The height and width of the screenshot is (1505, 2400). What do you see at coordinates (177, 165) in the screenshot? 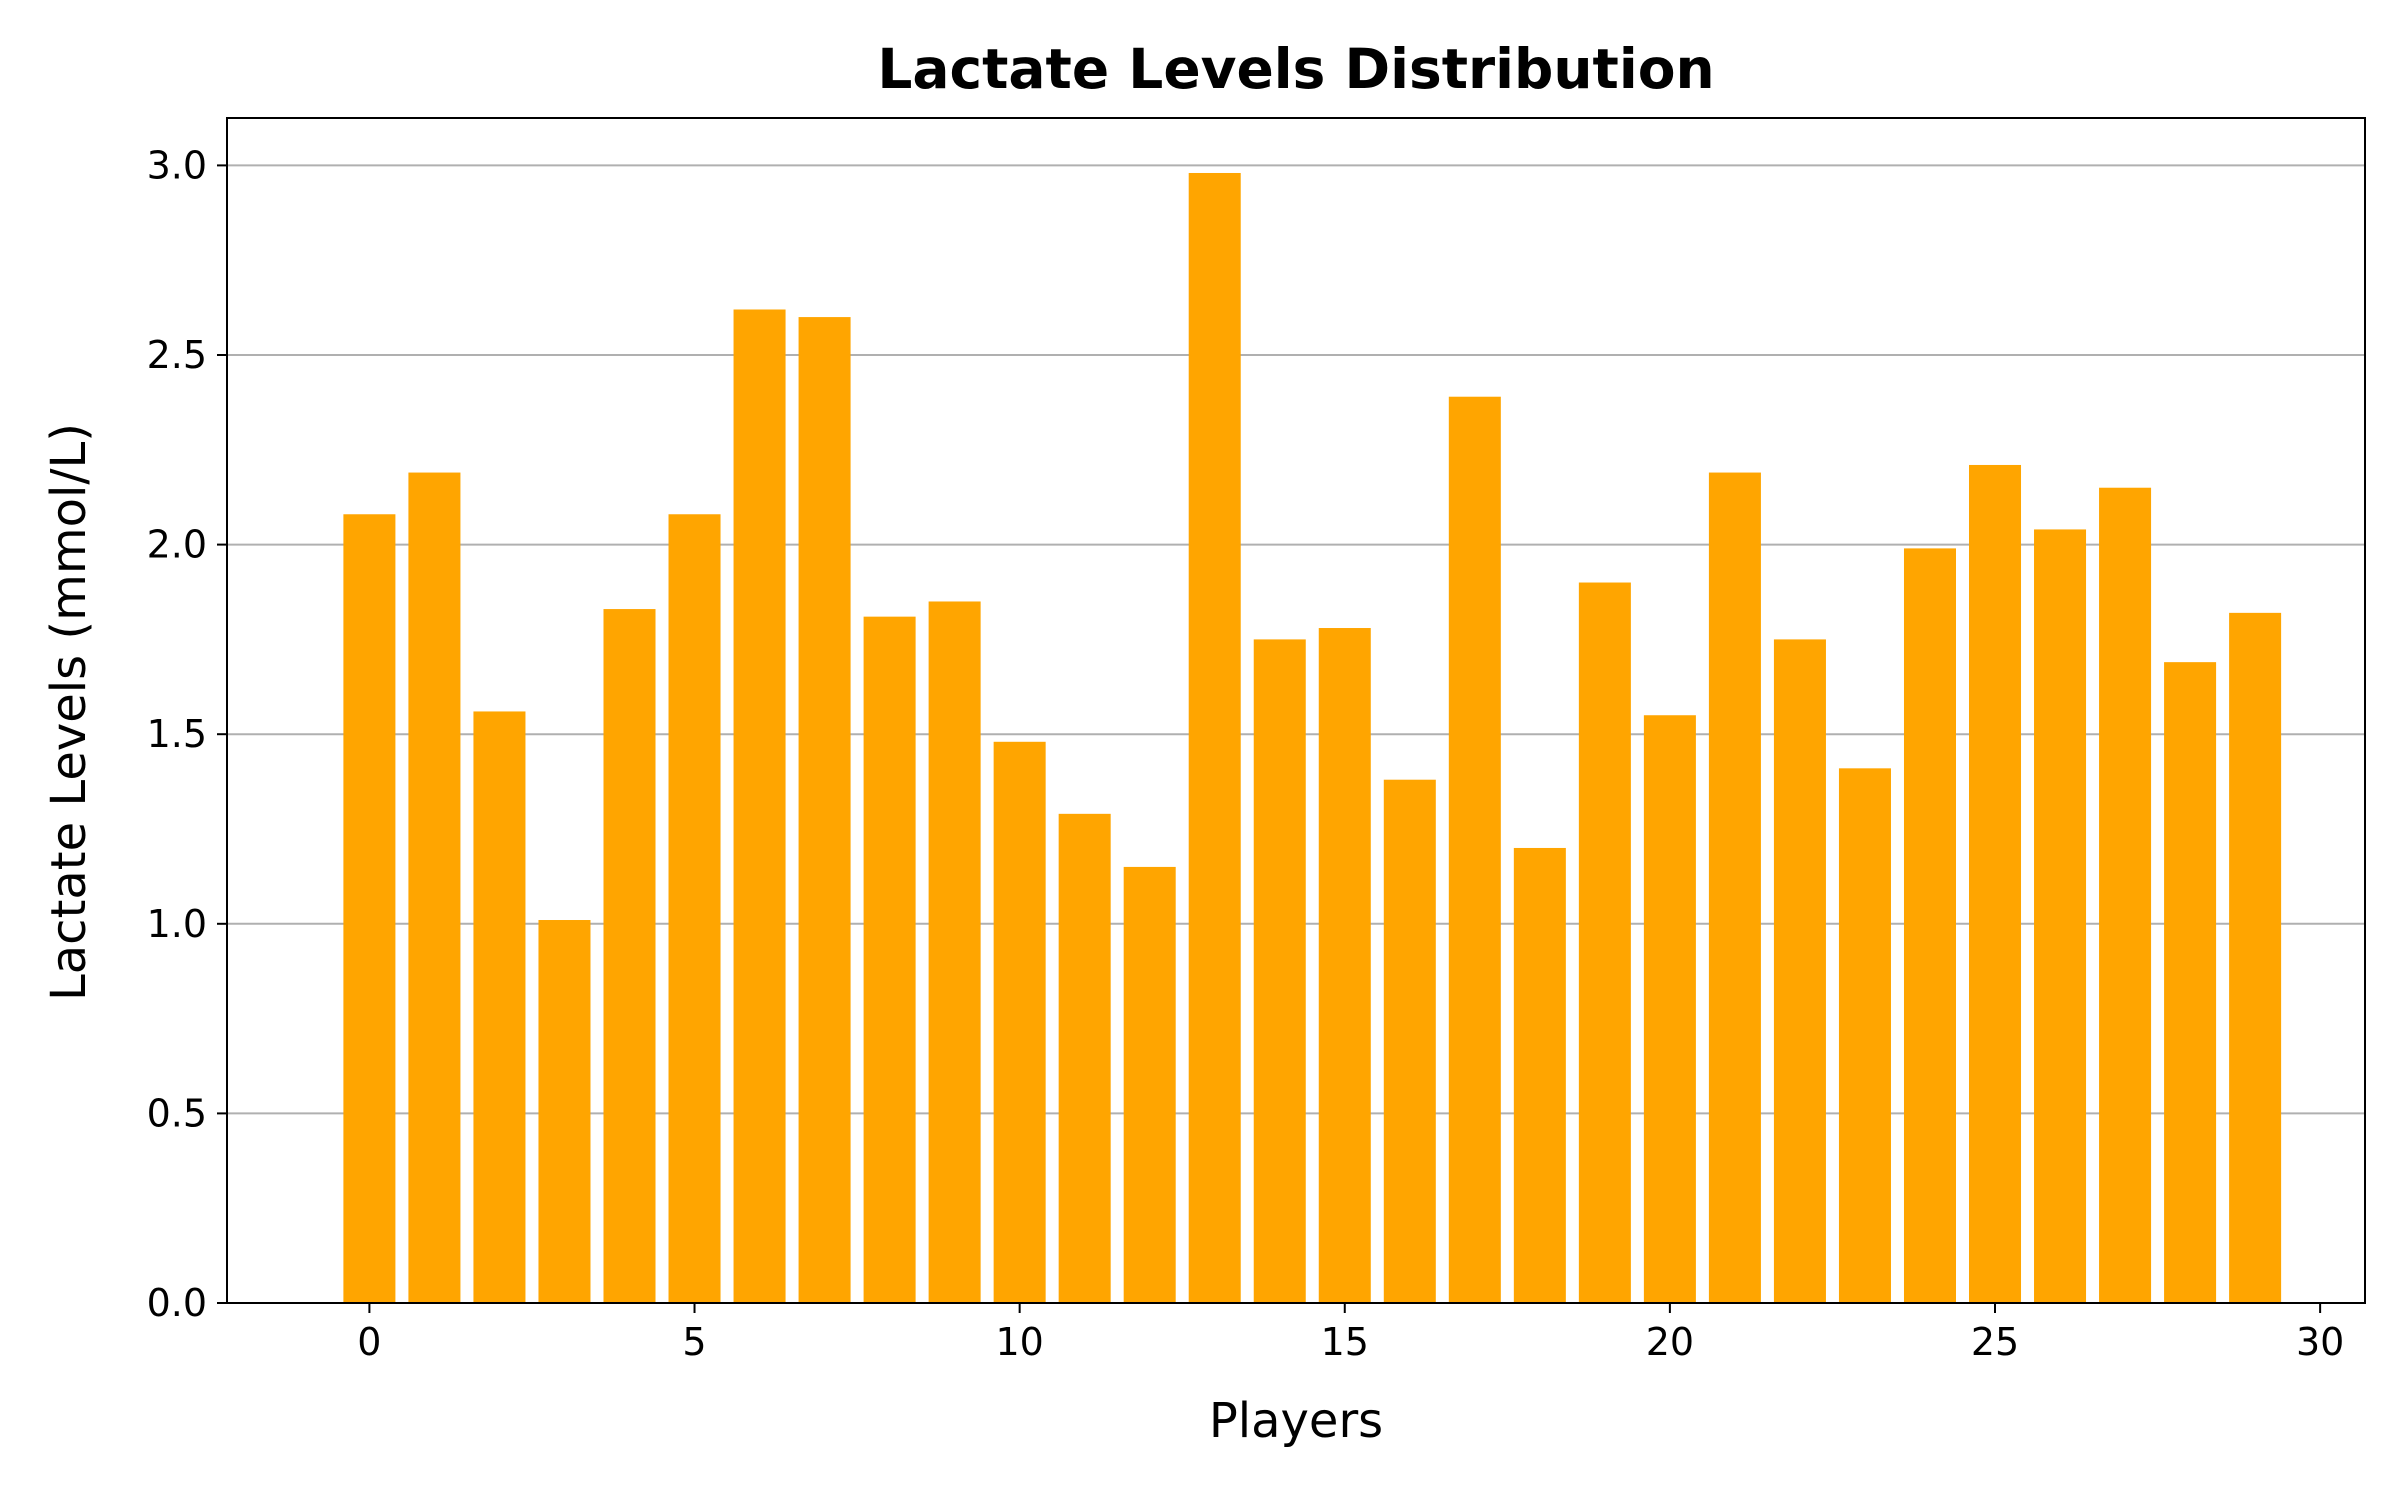
I see `y-tick-label-6: 3.0` at bounding box center [177, 165].